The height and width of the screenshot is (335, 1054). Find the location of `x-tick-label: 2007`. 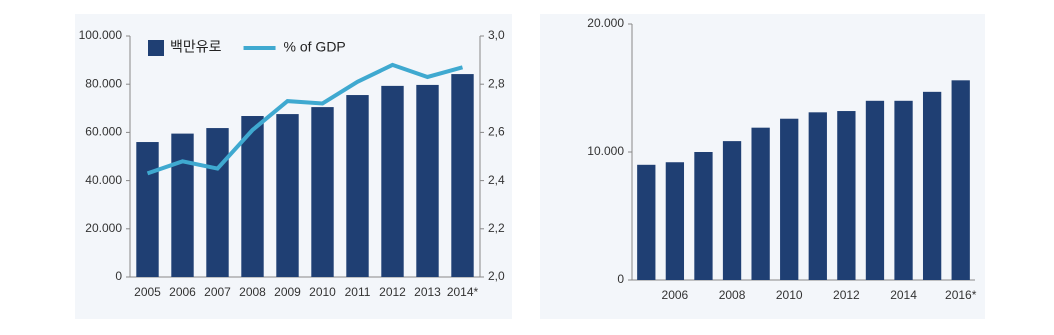

x-tick-label: 2007 is located at coordinates (217, 292).